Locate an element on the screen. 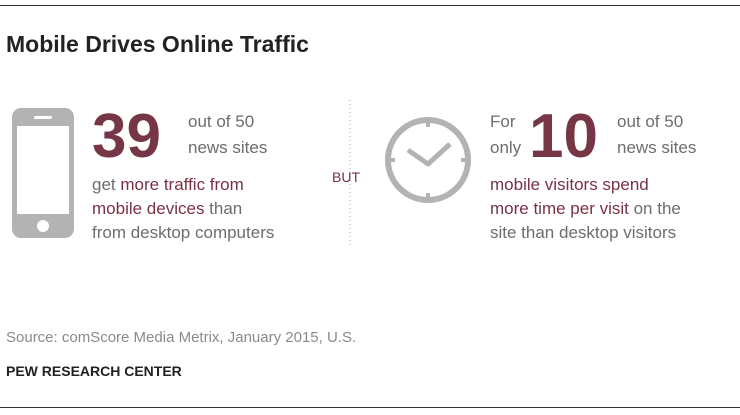 This screenshot has height=415, width=740. prefix: For is located at coordinates (503, 121).